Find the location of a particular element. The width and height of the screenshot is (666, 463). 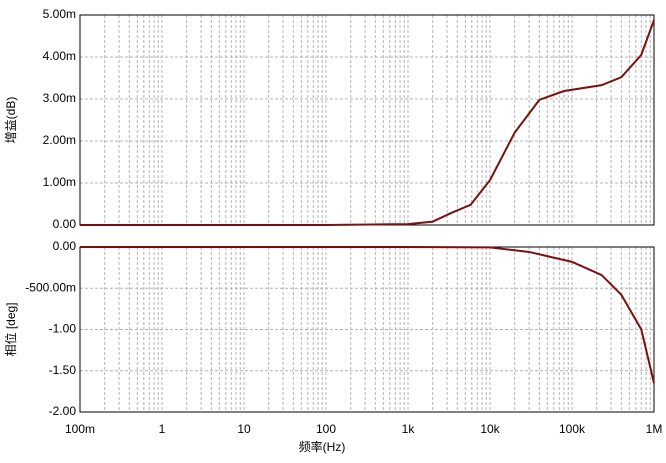

x-tick-label: 1k is located at coordinates (409, 429).